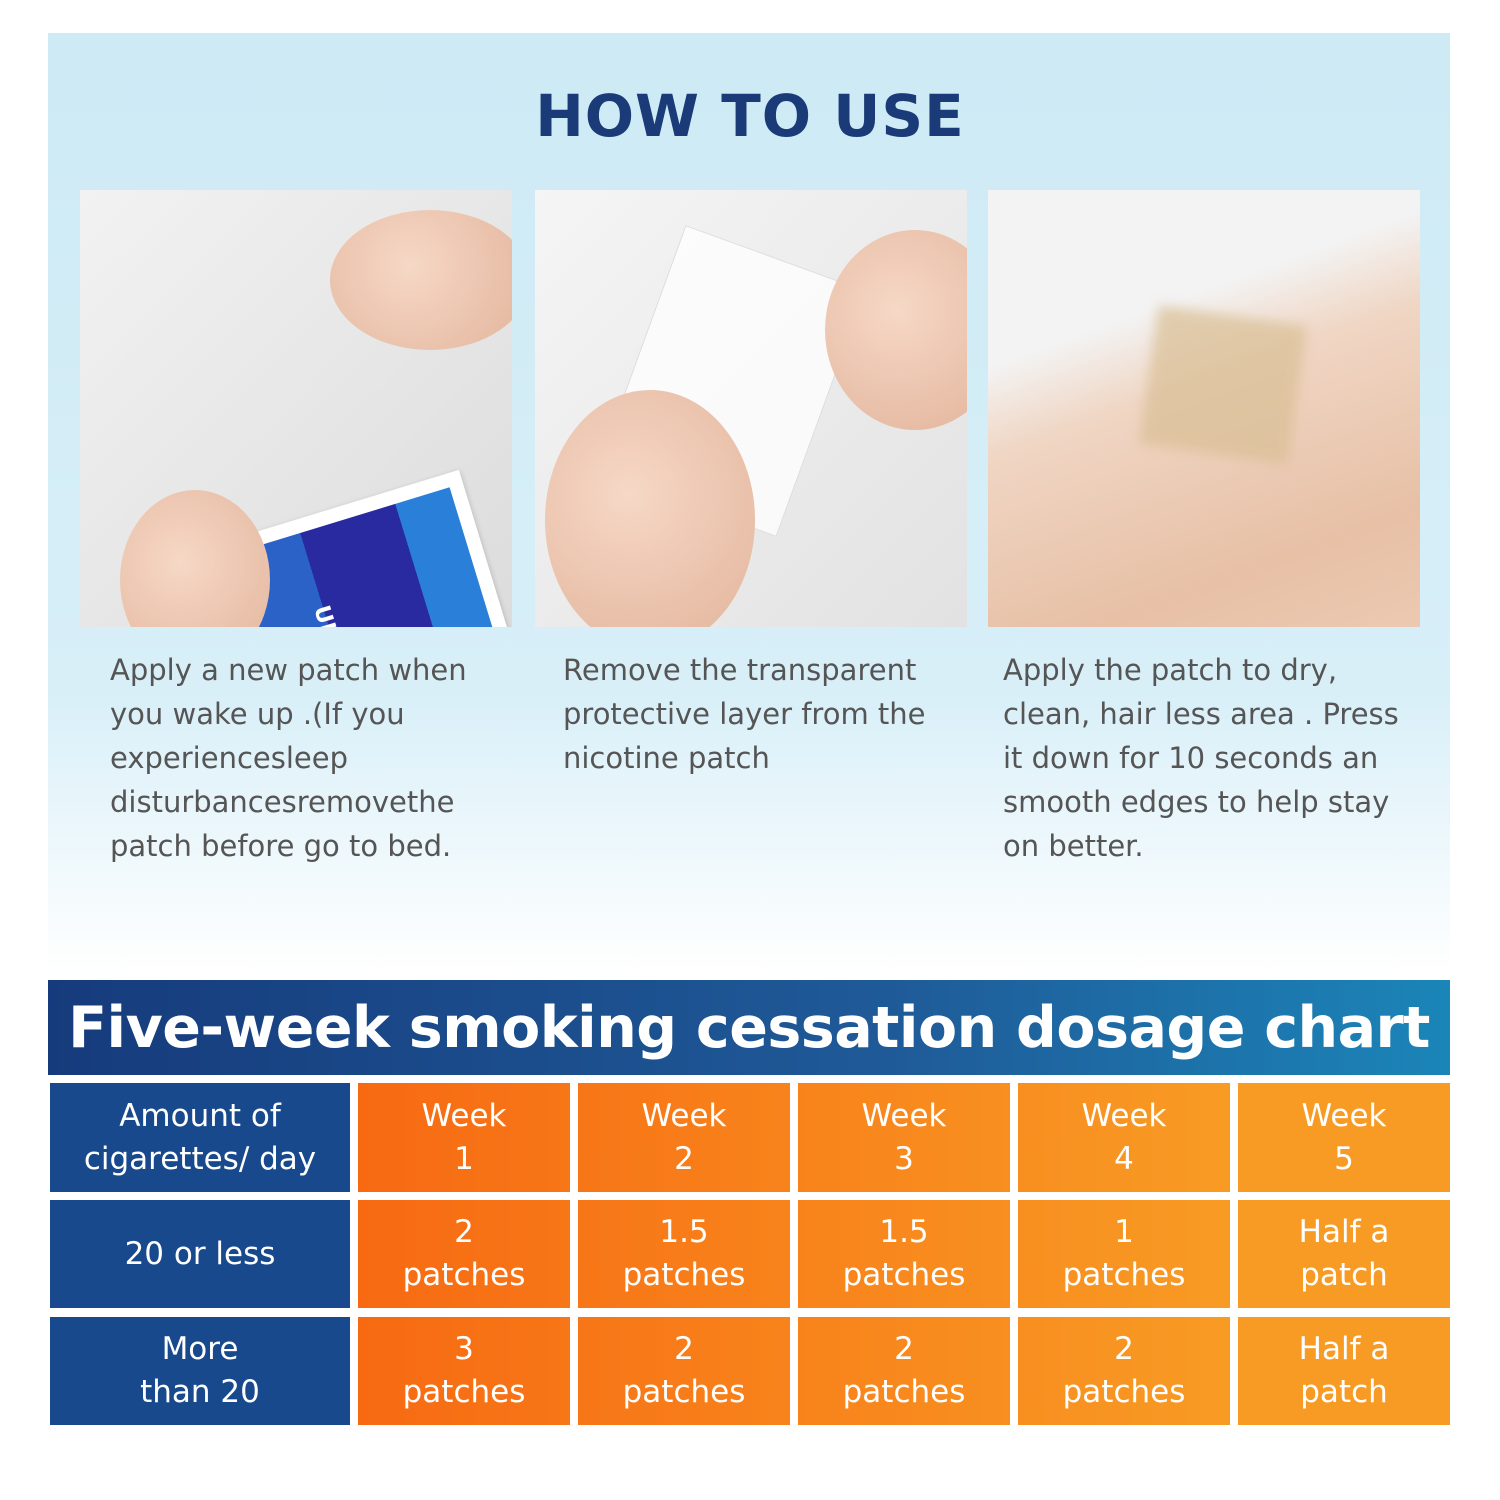  I want to click on row-label-cell: 20 or less, so click(200, 1254).